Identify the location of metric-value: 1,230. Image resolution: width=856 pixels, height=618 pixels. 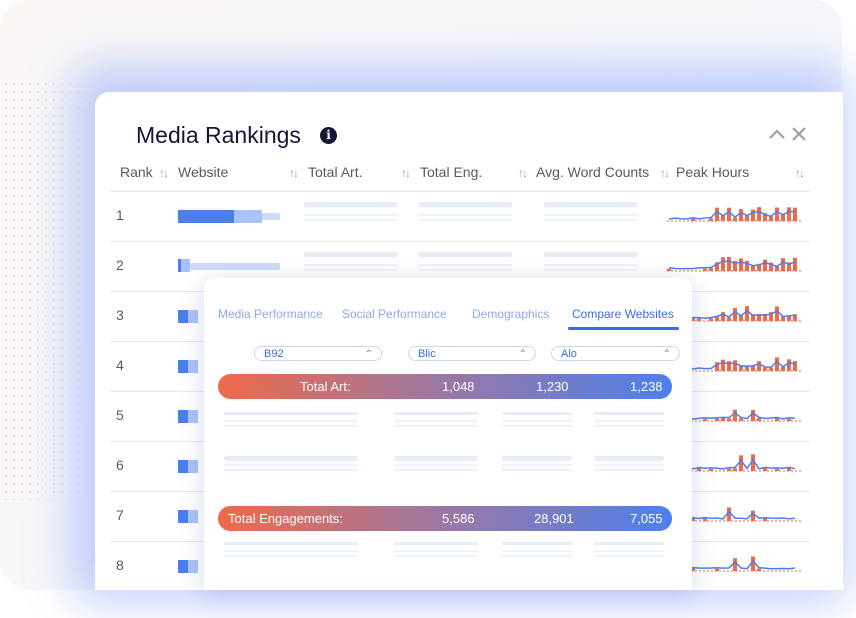
(552, 386).